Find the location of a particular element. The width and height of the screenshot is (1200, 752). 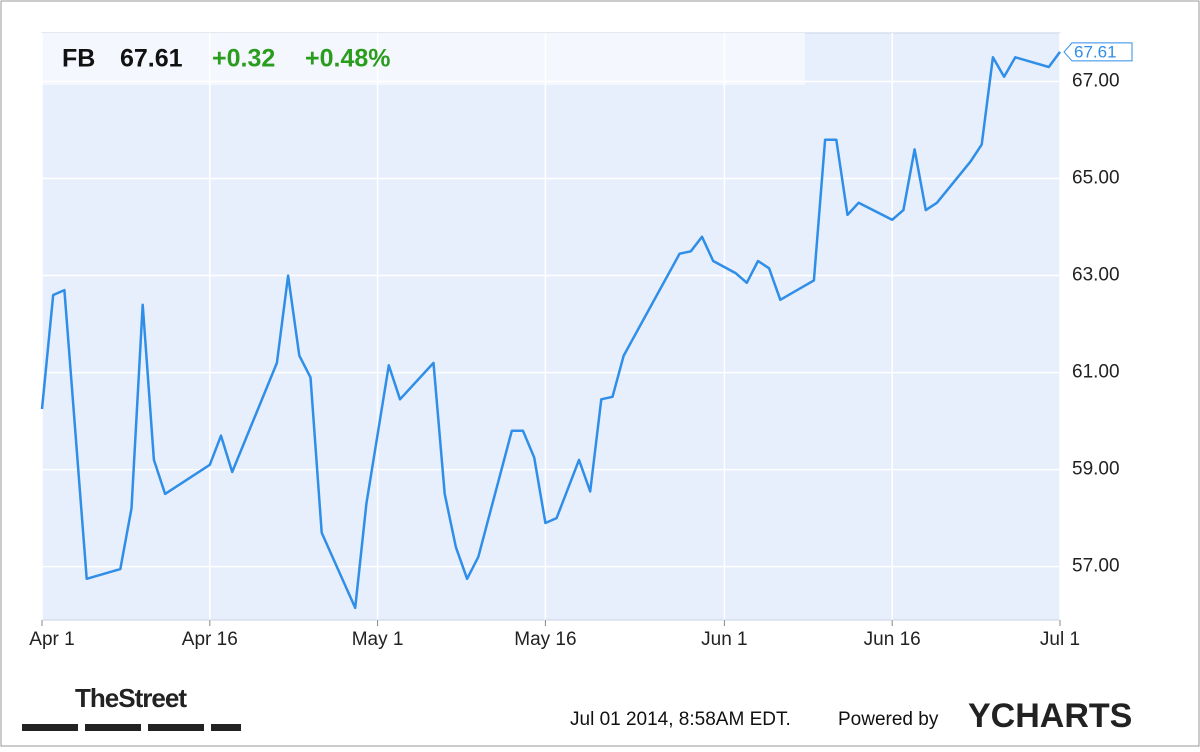

last-value-label: 67.61 is located at coordinates (1095, 51).